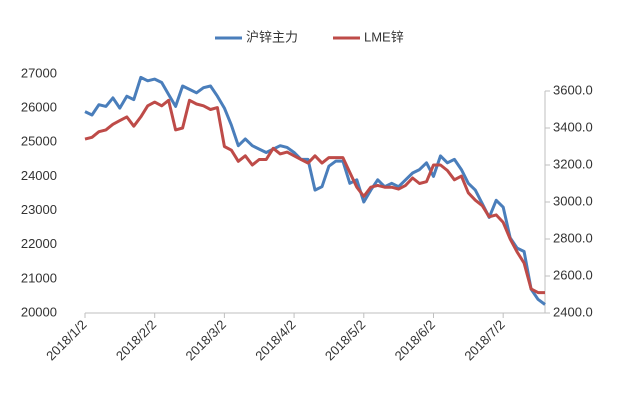 Image resolution: width=628 pixels, height=403 pixels. What do you see at coordinates (415, 340) in the screenshot?
I see `x-tick-label: 2018/6/2` at bounding box center [415, 340].